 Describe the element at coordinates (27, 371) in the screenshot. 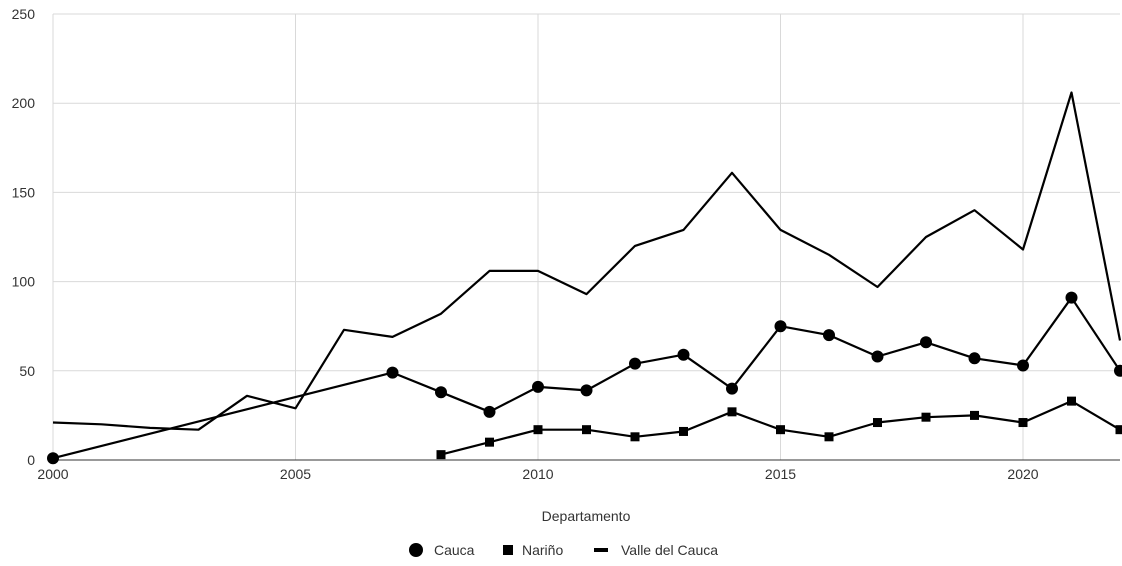

I see `y-tick-label: 50` at that location.